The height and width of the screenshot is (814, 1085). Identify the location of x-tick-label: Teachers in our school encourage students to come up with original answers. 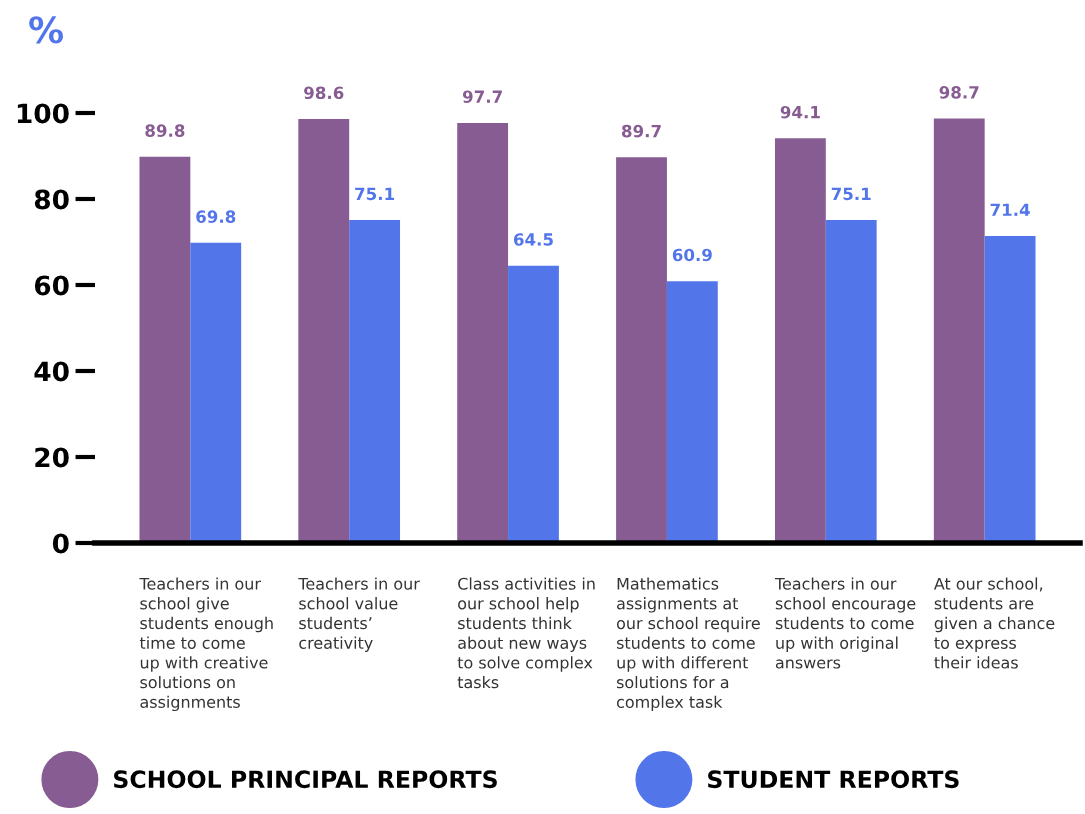
(845, 623).